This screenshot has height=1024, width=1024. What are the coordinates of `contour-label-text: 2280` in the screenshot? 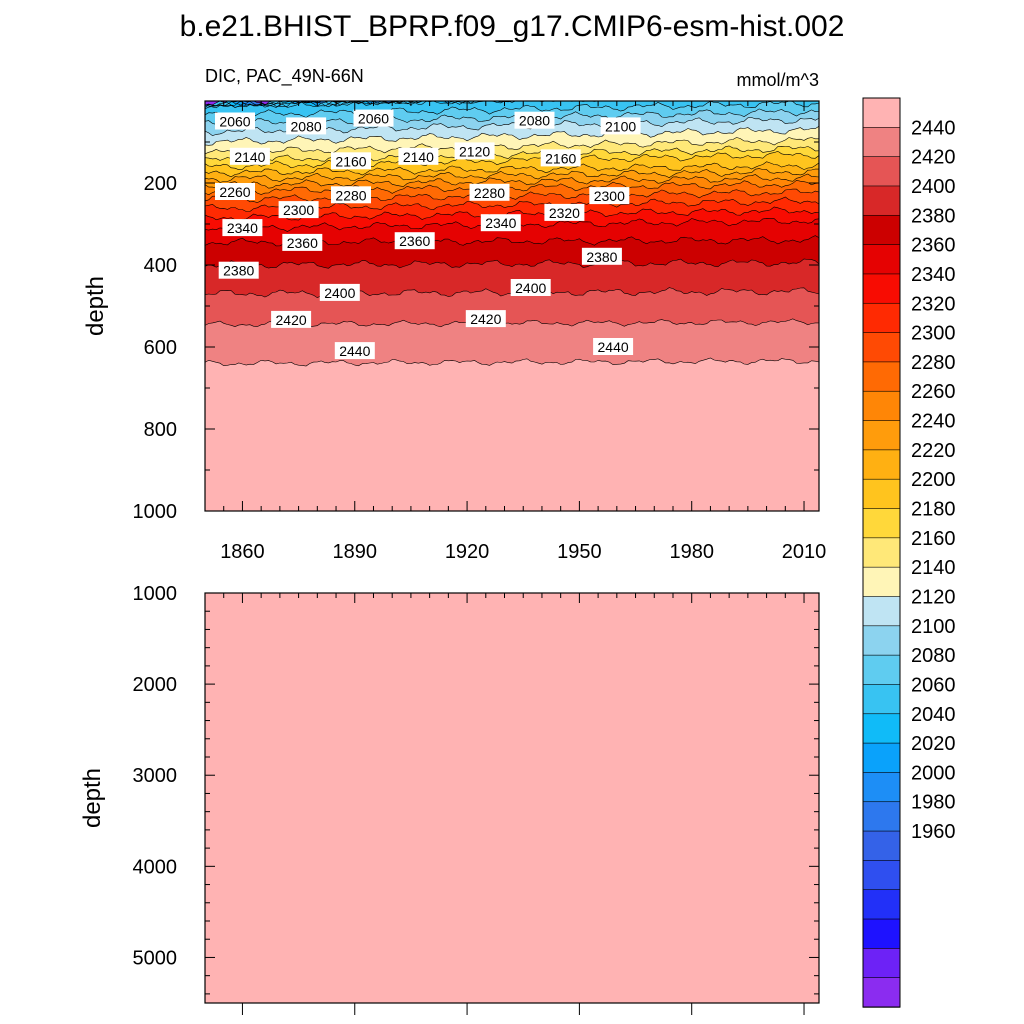 It's located at (489, 193).